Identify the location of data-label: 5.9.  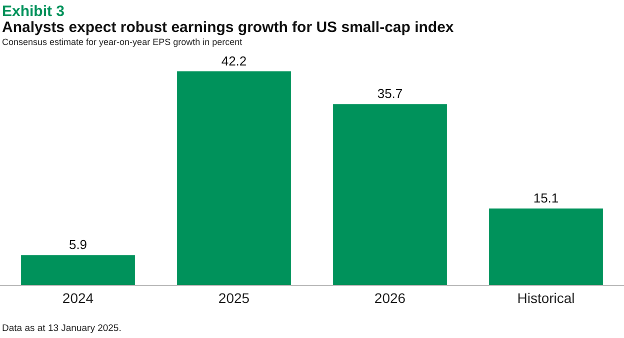
(78, 244).